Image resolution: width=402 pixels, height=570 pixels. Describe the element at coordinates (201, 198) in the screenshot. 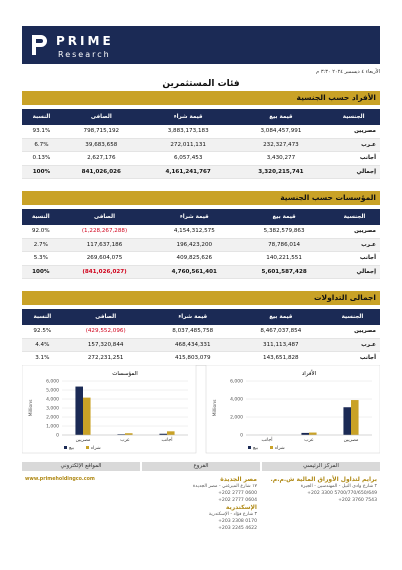

I see `section-title: المؤسسات حسب الجنسية` at that location.